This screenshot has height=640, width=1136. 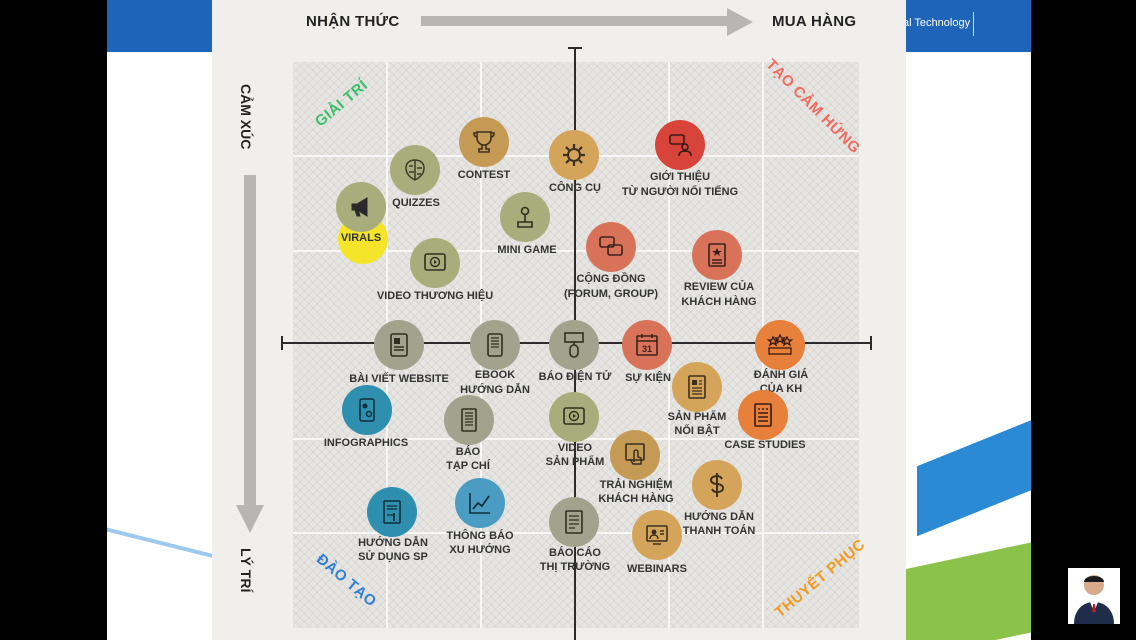 I want to click on community-node, so click(x=611, y=247).